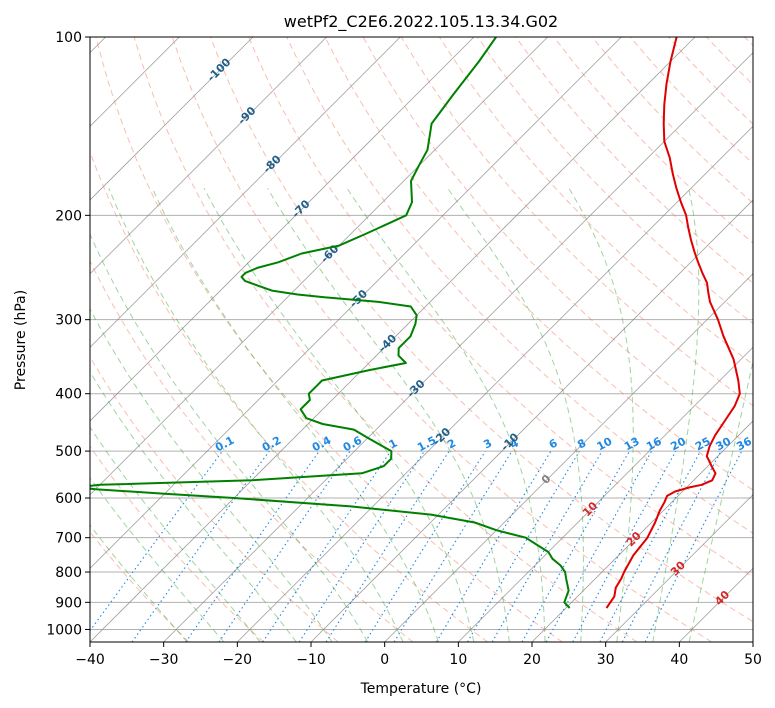  Describe the element at coordinates (724, 444) in the screenshot. I see `mixing-ratio-label: 30` at that location.